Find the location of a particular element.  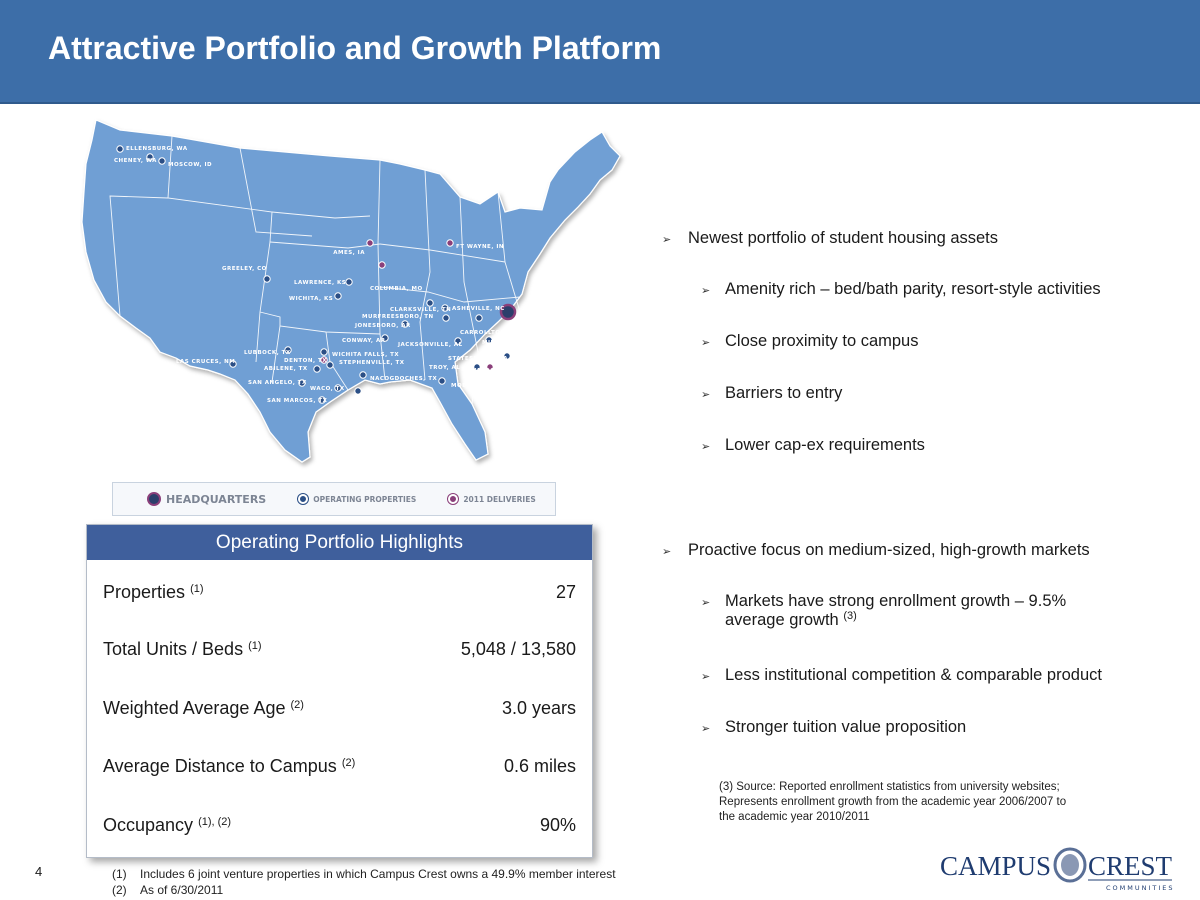

table-header: Operating Portfolio Highlights is located at coordinates (339, 542).